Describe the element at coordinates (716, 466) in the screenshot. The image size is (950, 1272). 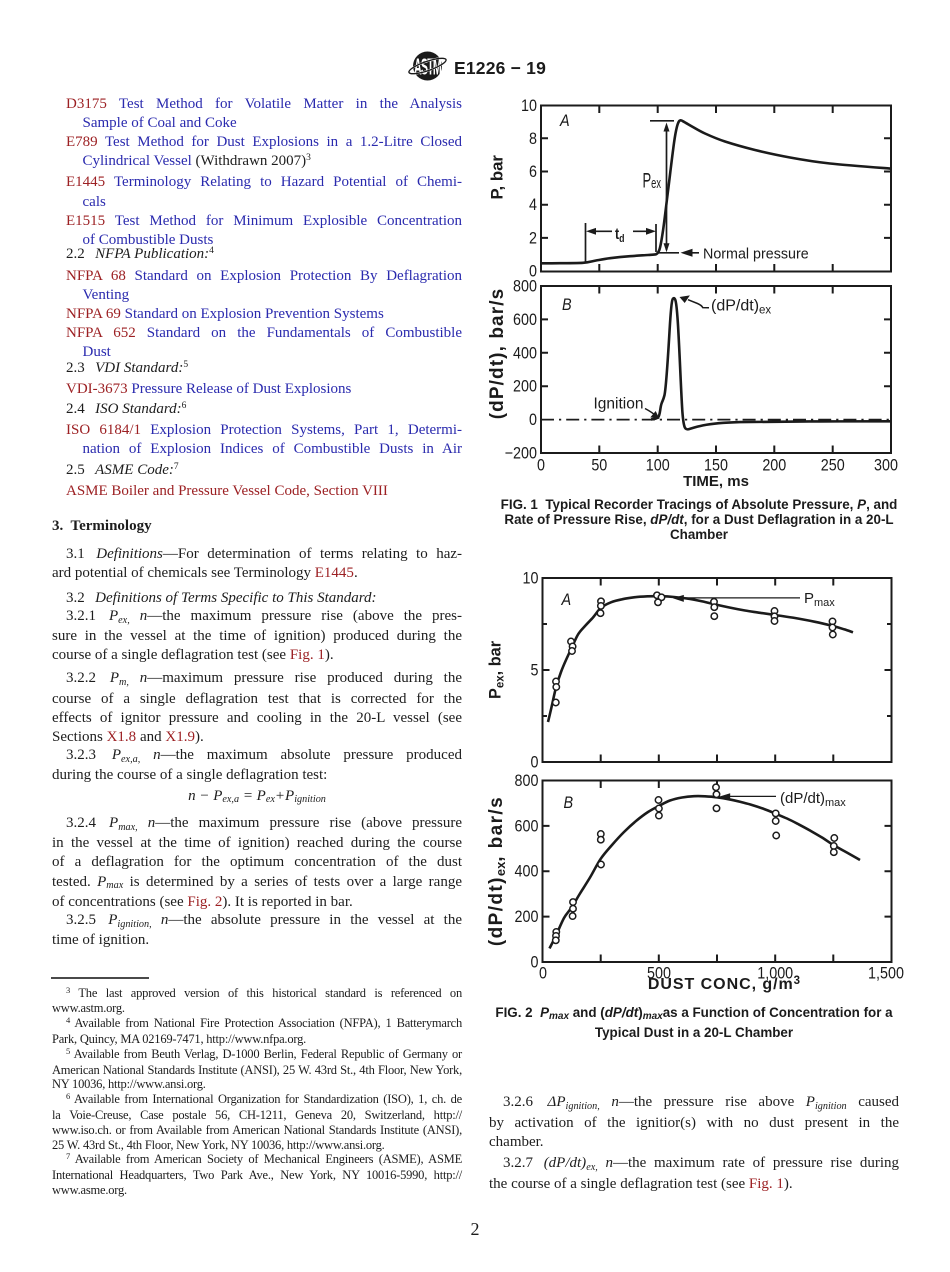
I see `svg-text: 150` at that location.